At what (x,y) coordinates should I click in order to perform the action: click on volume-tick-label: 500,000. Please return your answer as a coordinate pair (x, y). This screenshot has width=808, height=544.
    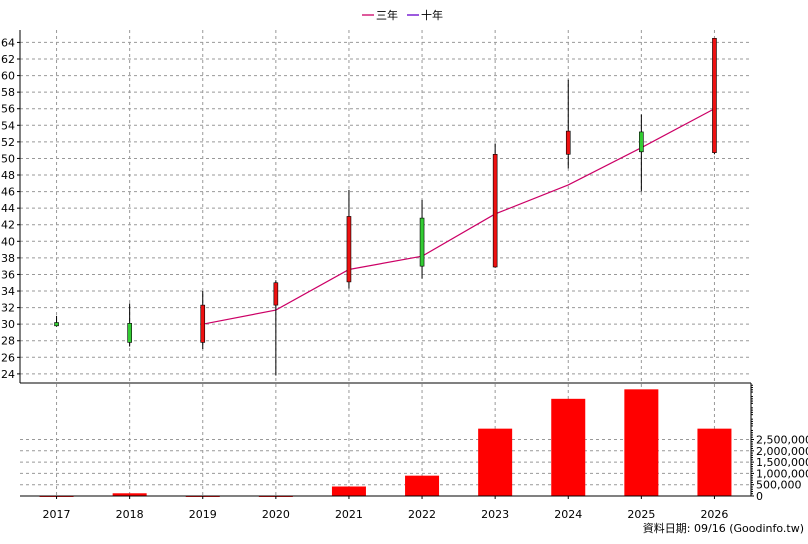
    Looking at the image, I should click on (779, 485).